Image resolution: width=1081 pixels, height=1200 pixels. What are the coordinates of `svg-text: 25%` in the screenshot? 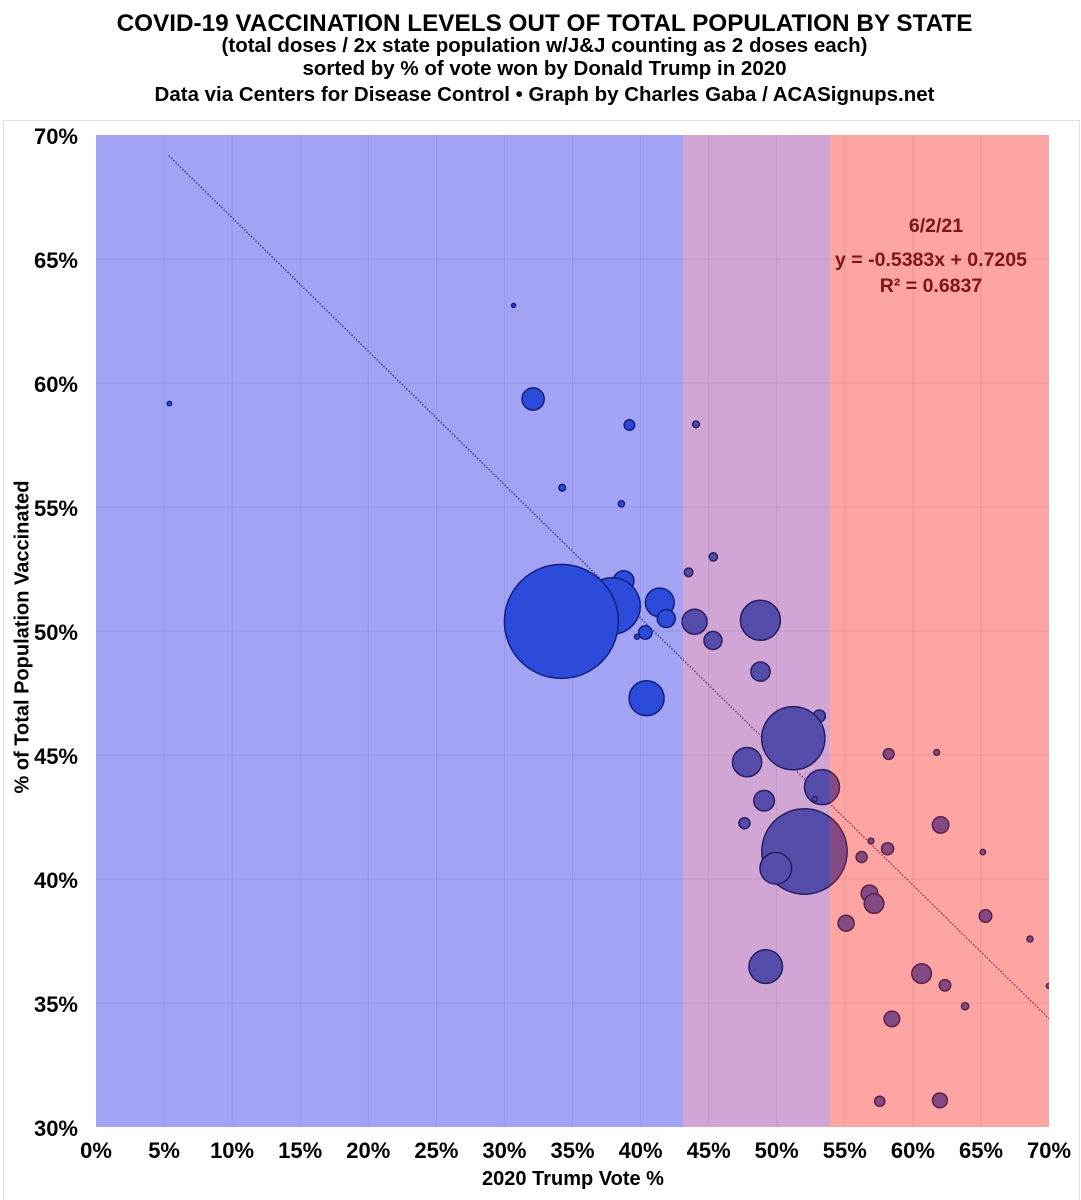 It's located at (436, 1150).